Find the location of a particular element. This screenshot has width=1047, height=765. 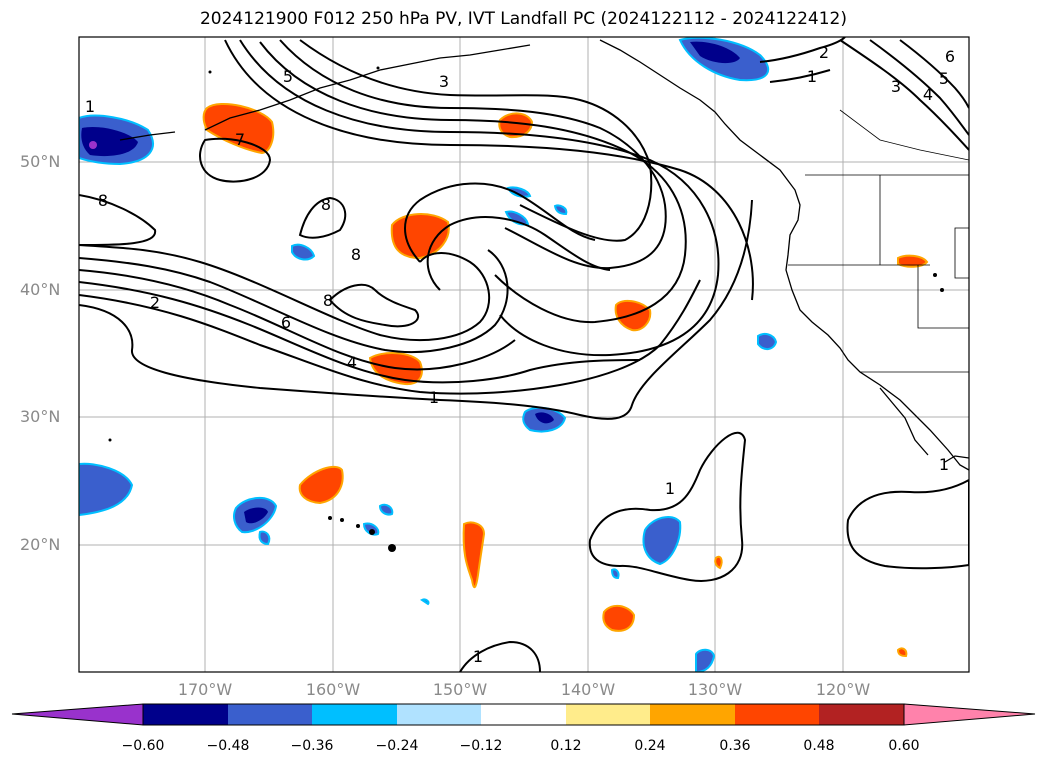

colorbar-tick-label: 0.48 is located at coordinates (819, 746).